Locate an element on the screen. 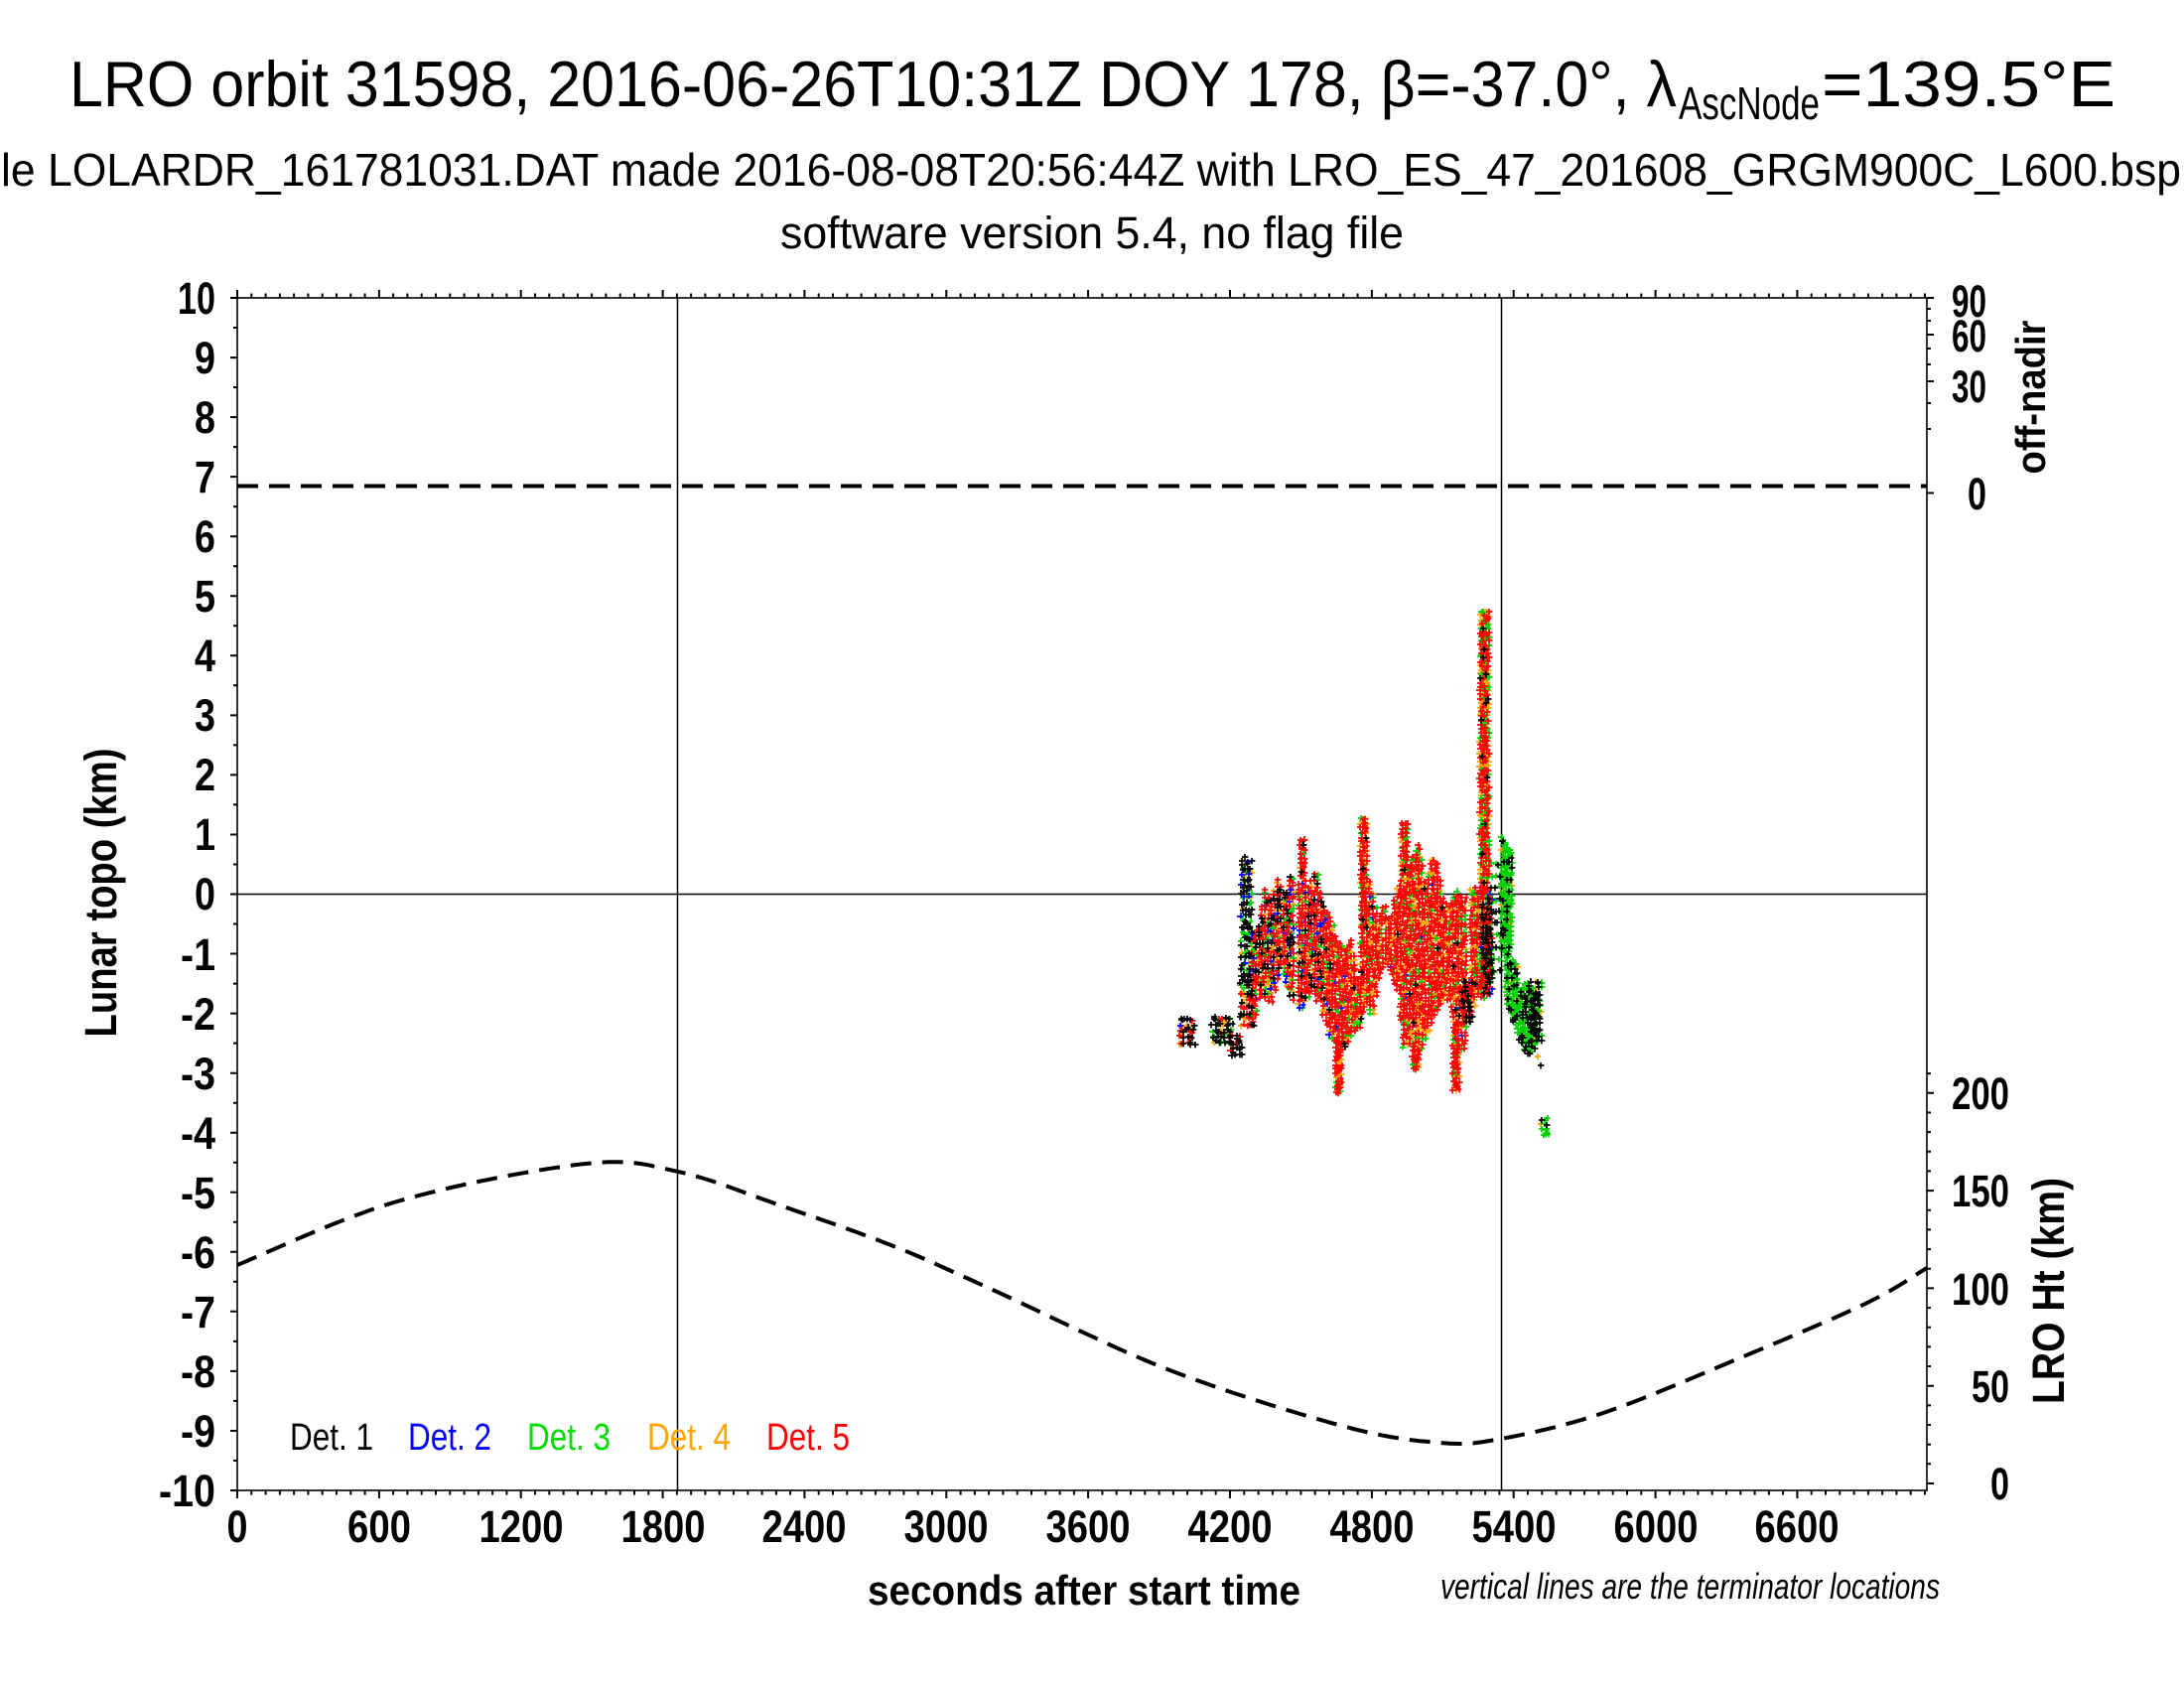  svg-text: 1800 is located at coordinates (663, 1526).